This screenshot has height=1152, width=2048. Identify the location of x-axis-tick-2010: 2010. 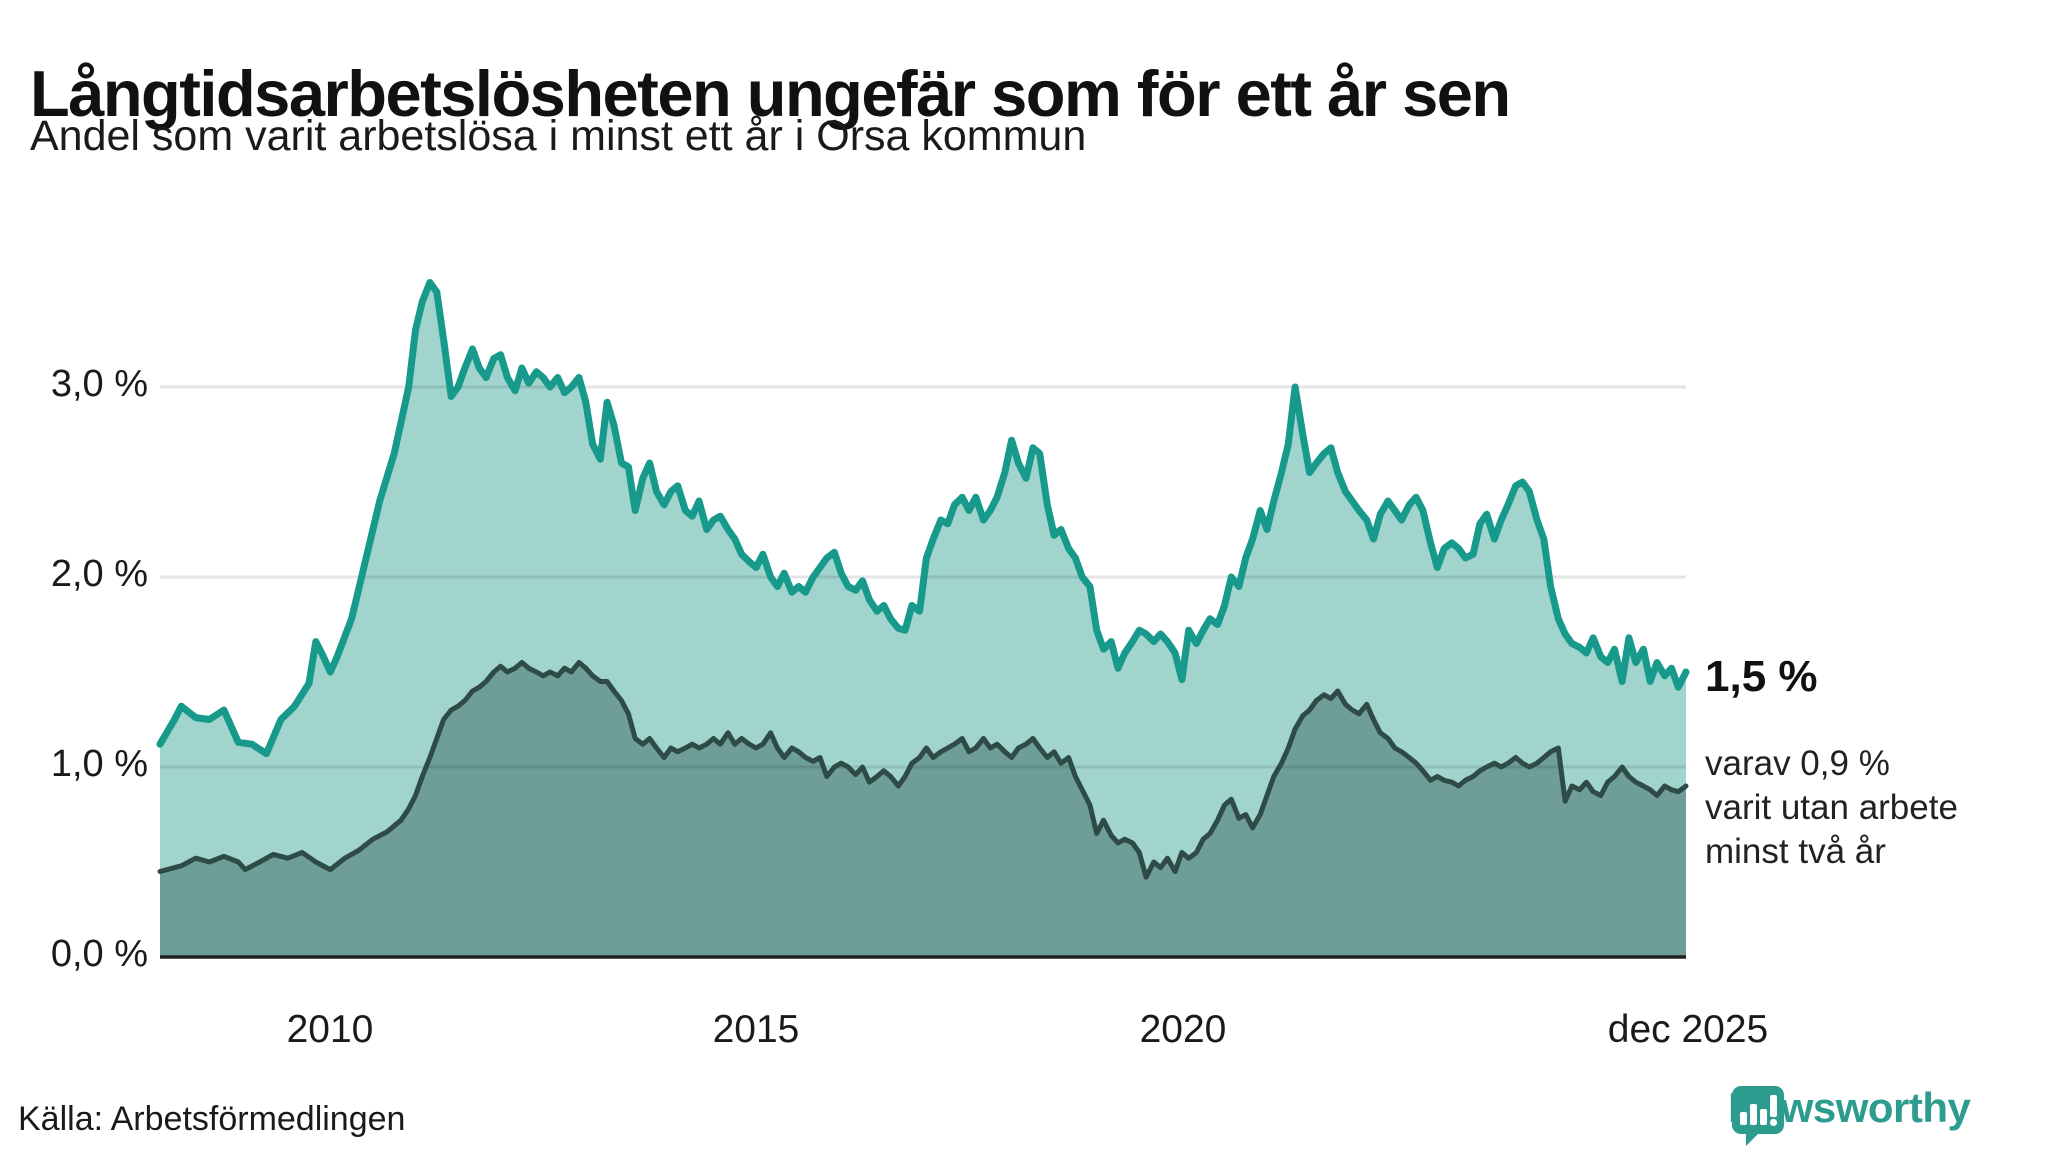
(330, 1029).